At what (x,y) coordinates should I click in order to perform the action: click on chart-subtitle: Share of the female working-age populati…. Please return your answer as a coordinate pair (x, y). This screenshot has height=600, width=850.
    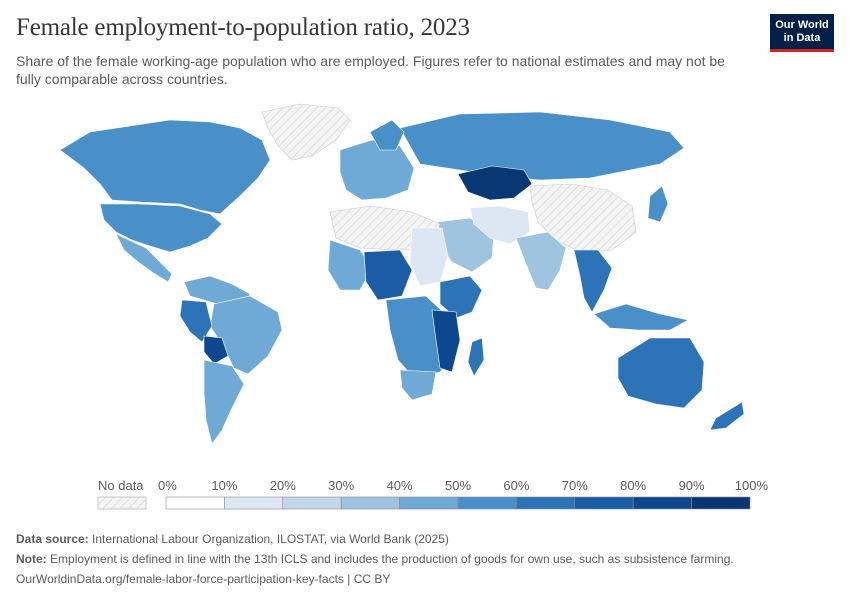
    Looking at the image, I should click on (370, 70).